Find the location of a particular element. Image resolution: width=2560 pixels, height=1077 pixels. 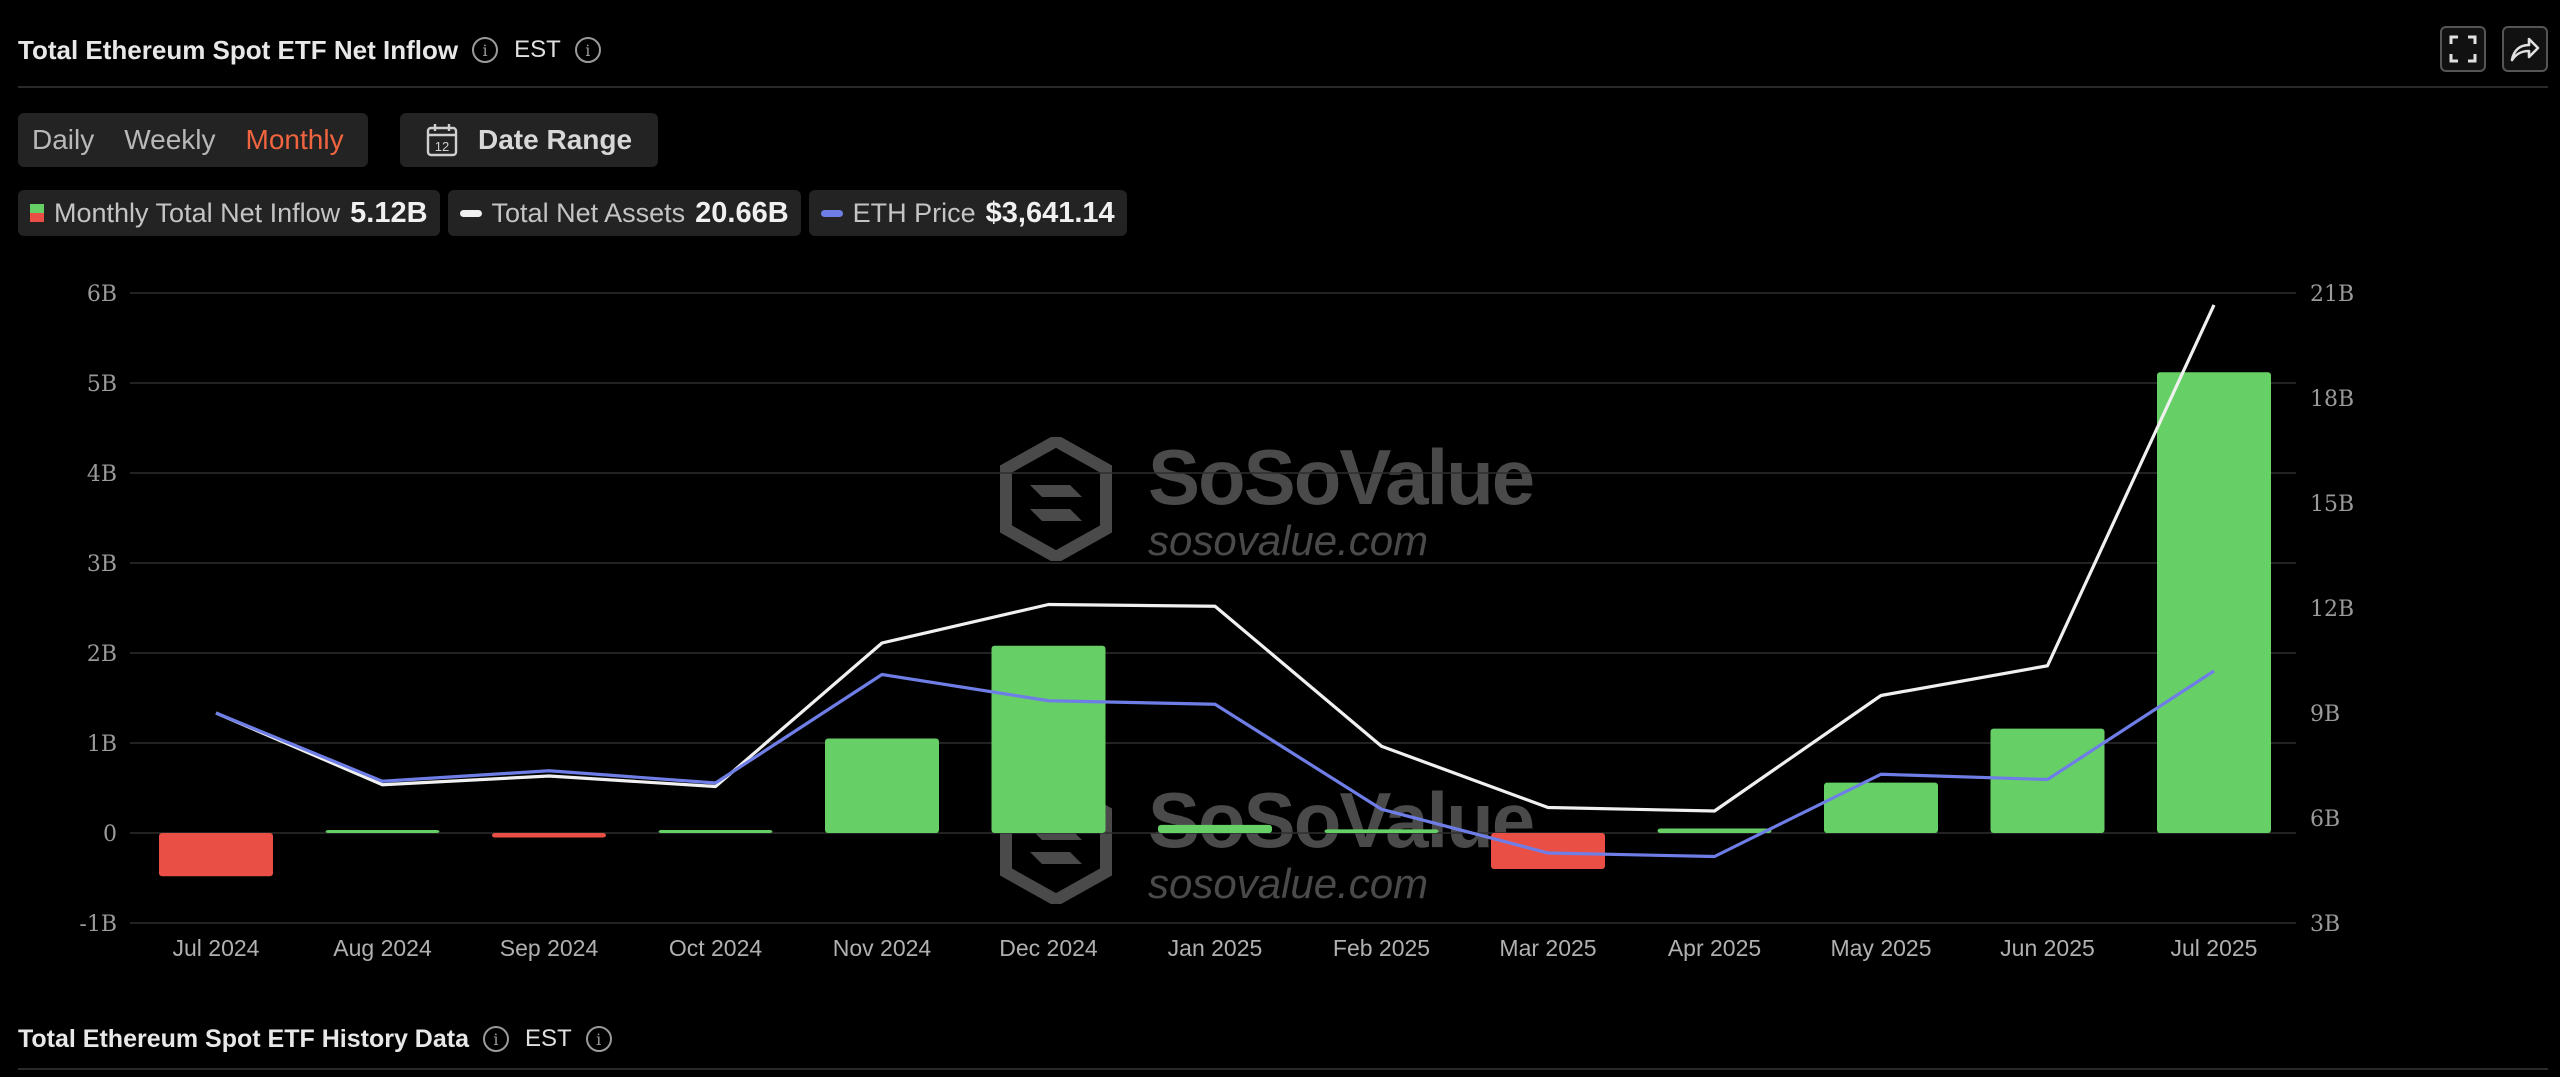

fullscreen-icon is located at coordinates (2463, 49).